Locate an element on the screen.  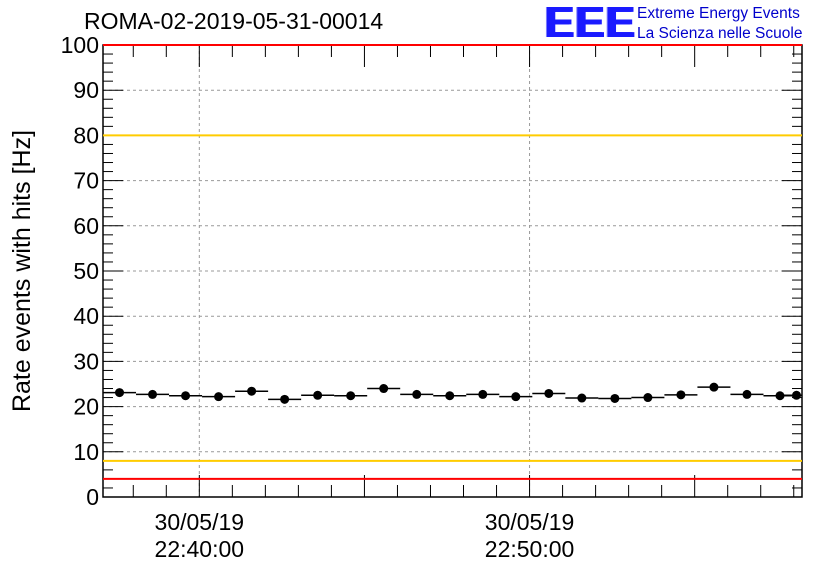
y-axis-title: Rate events with hits [Hz] is located at coordinates (22, 271).